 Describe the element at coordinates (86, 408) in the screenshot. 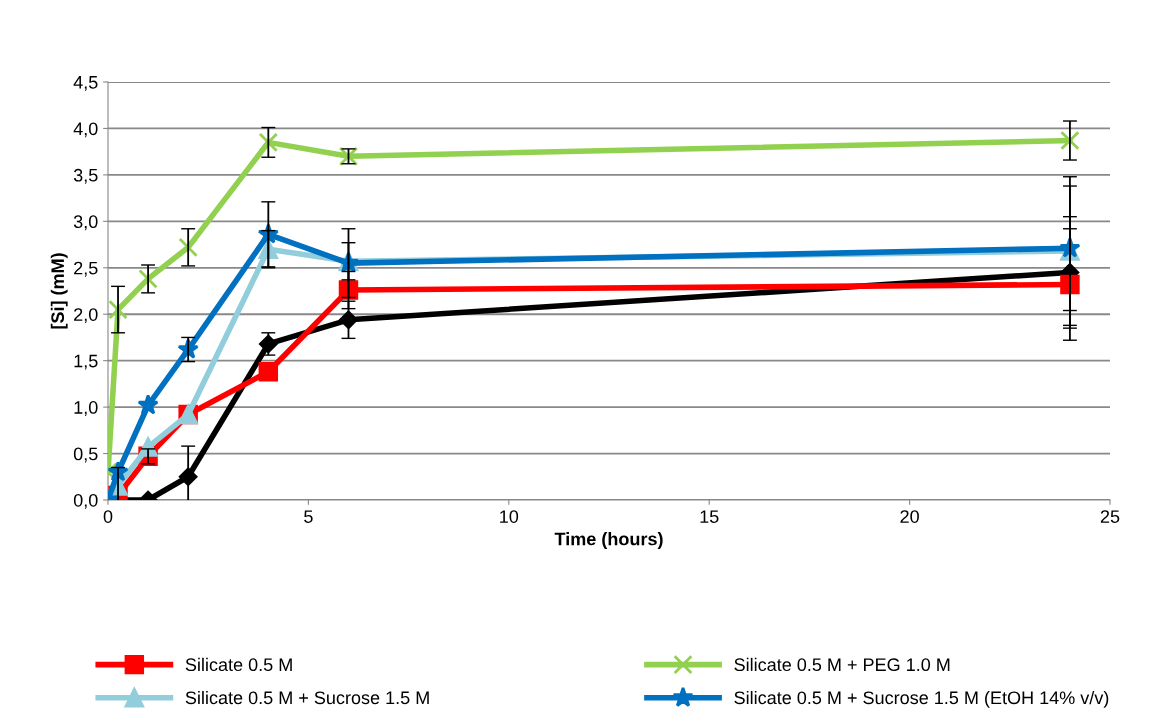

I see `y-tick-label: 1,0` at that location.